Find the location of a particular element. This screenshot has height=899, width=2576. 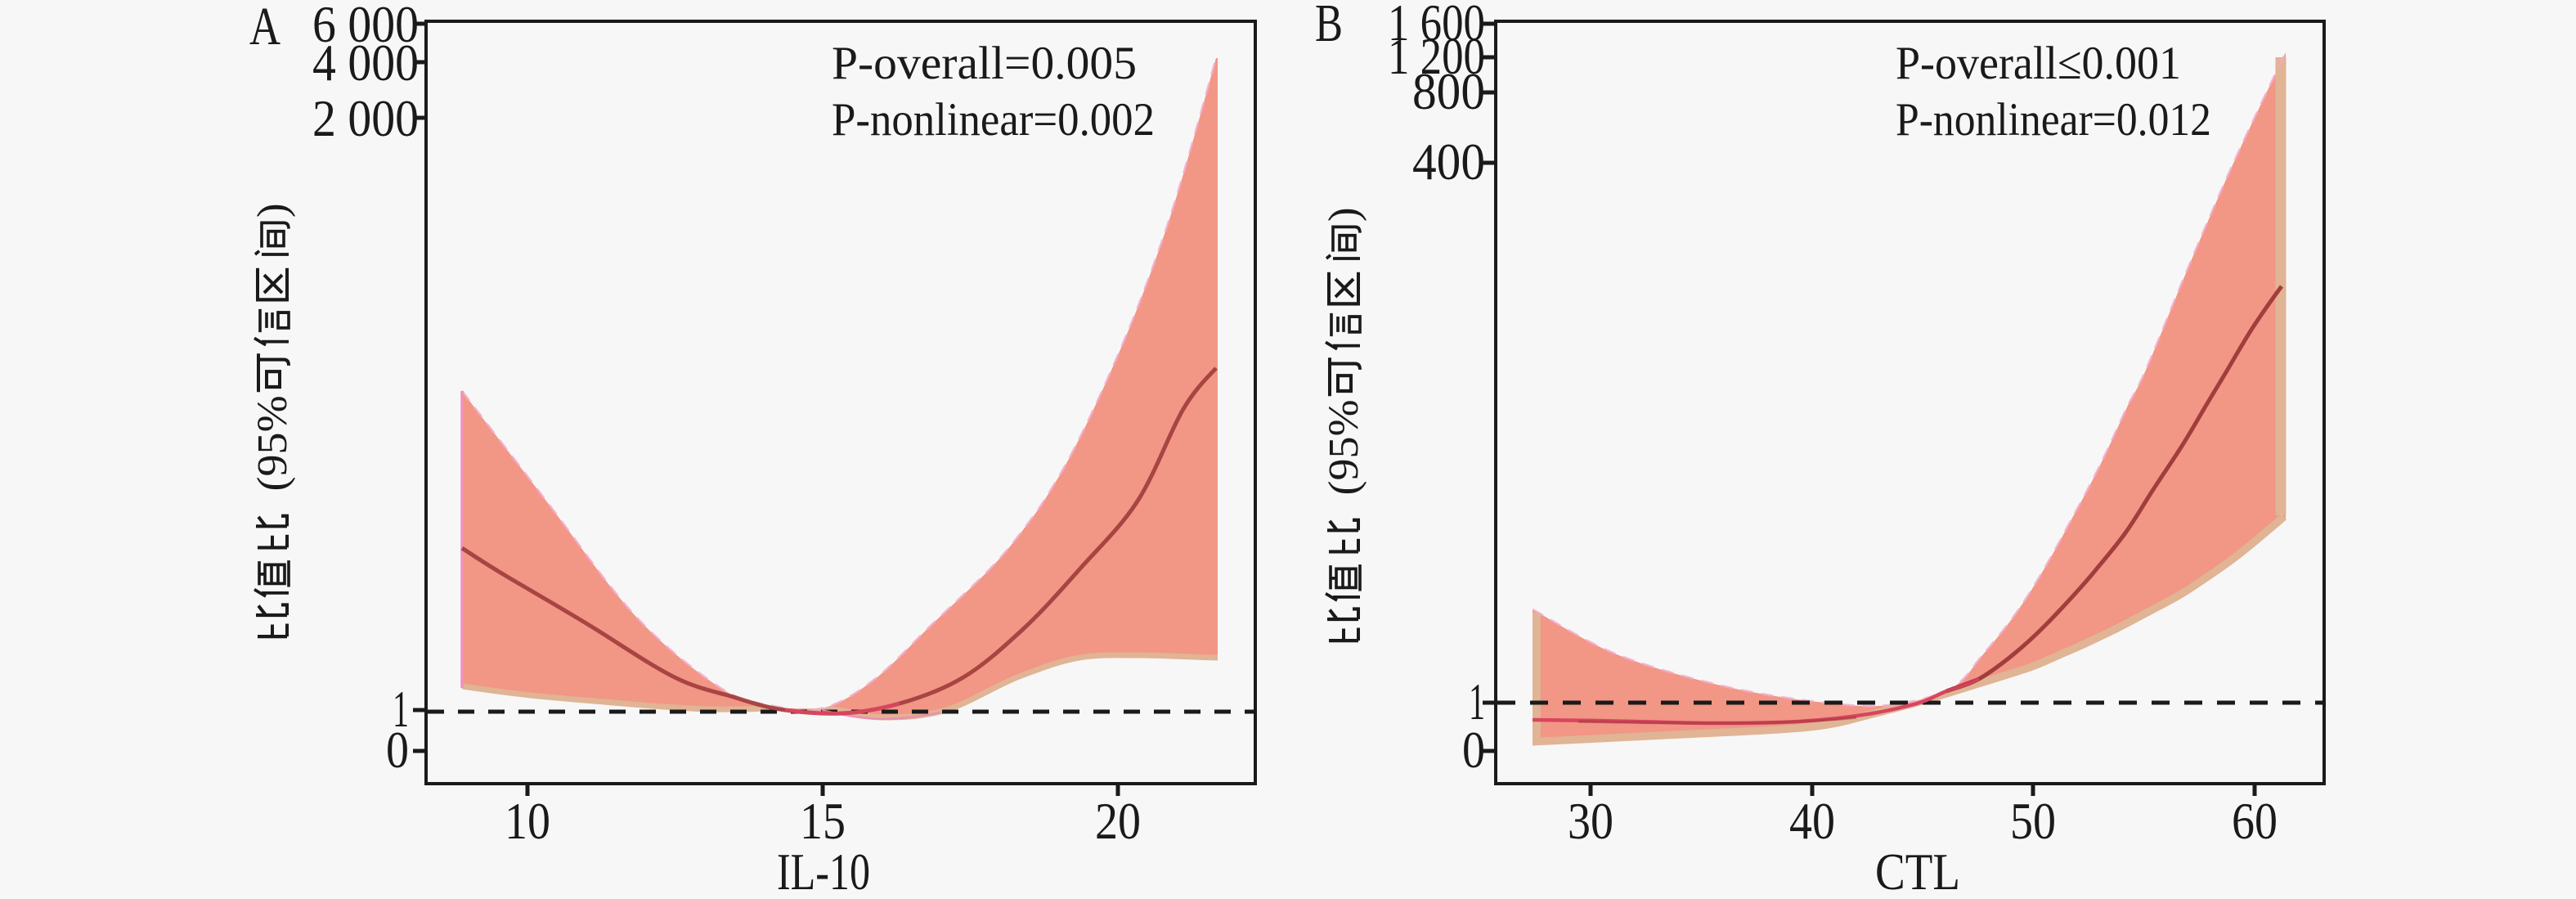

svg-text: 40 is located at coordinates (1812, 821).